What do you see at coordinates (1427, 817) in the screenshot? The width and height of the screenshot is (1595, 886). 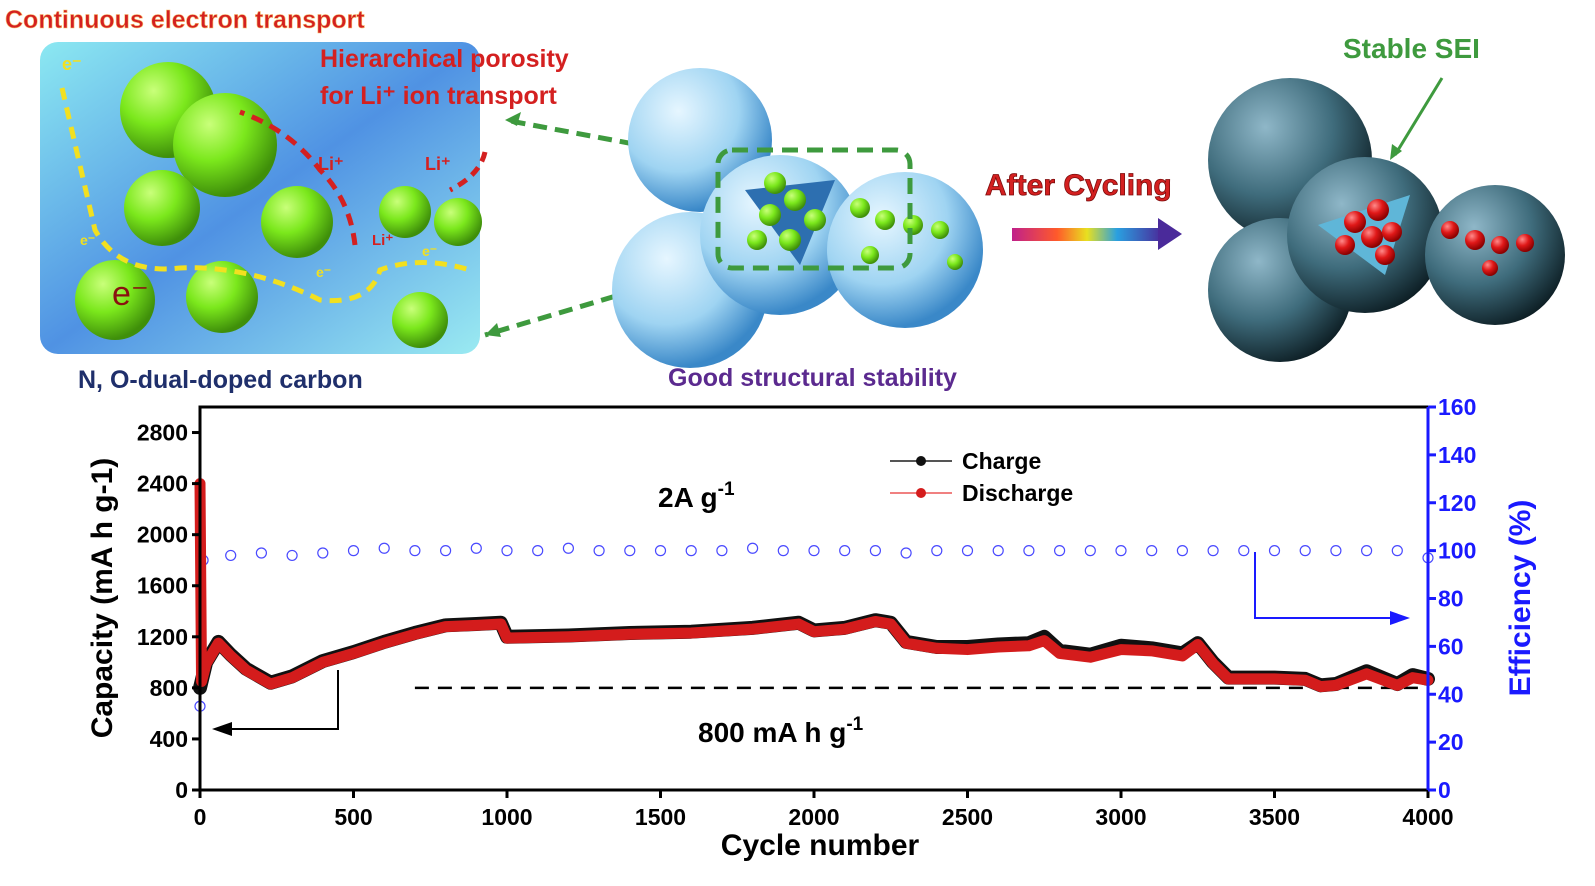 I see `x-tick-label: 4000` at bounding box center [1427, 817].